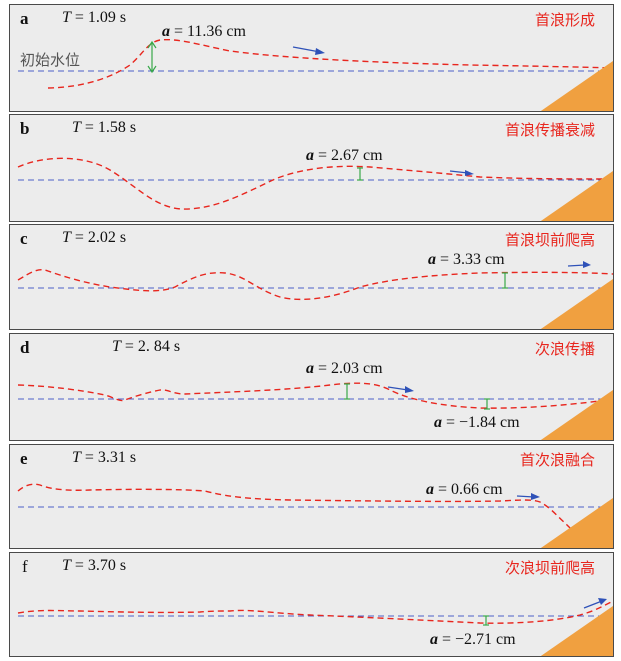  What do you see at coordinates (466, 259) in the screenshot?
I see `amplitude-label: a = 3.33 cm` at bounding box center [466, 259].